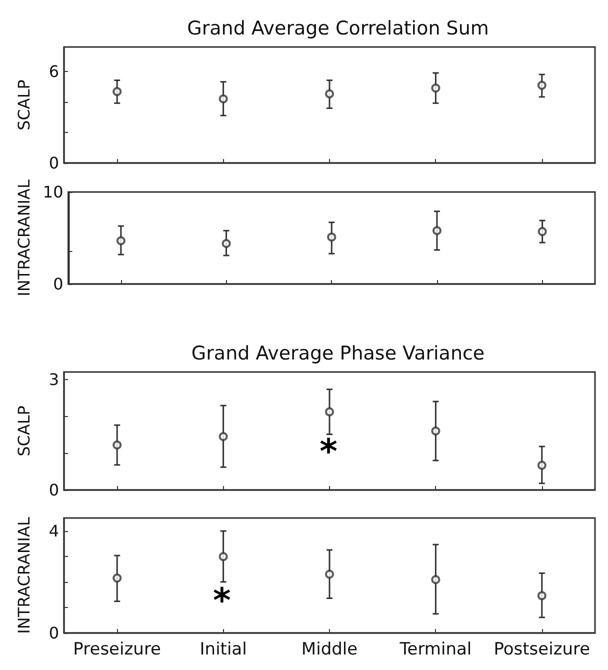 The height and width of the screenshot is (670, 608). I want to click on x-tick-label: Preseizure, so click(117, 650).